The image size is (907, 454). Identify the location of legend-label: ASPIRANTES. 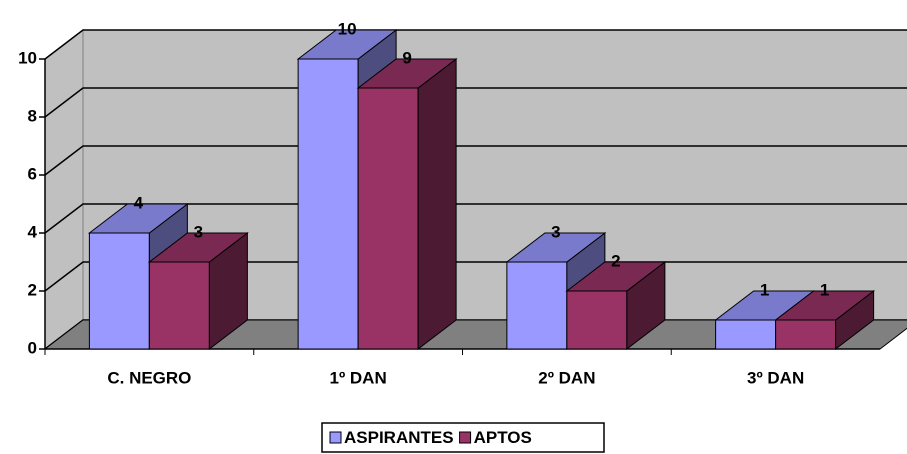
(399, 437).